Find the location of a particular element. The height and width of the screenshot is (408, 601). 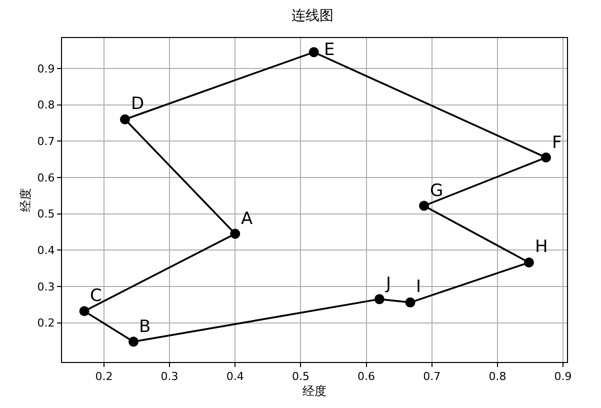

annotation: E is located at coordinates (329, 50).